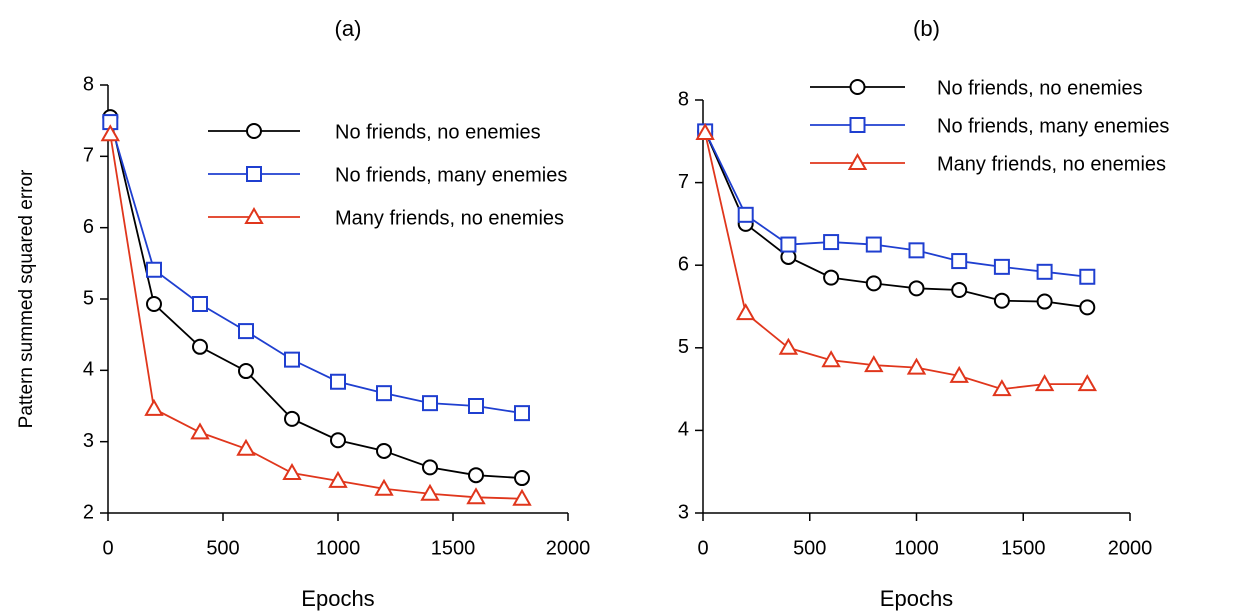 This screenshot has width=1258, height=616. Describe the element at coordinates (348, 28) in the screenshot. I see `chart-title: (a)` at that location.